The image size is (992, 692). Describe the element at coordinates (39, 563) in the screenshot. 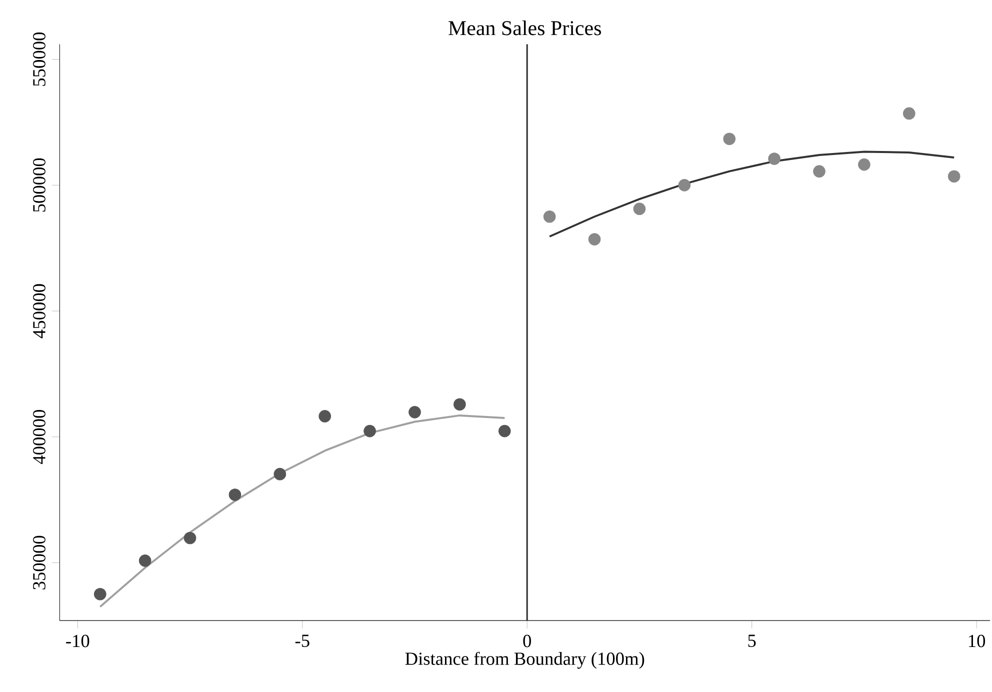

I see `y-tick-label: 350000` at that location.